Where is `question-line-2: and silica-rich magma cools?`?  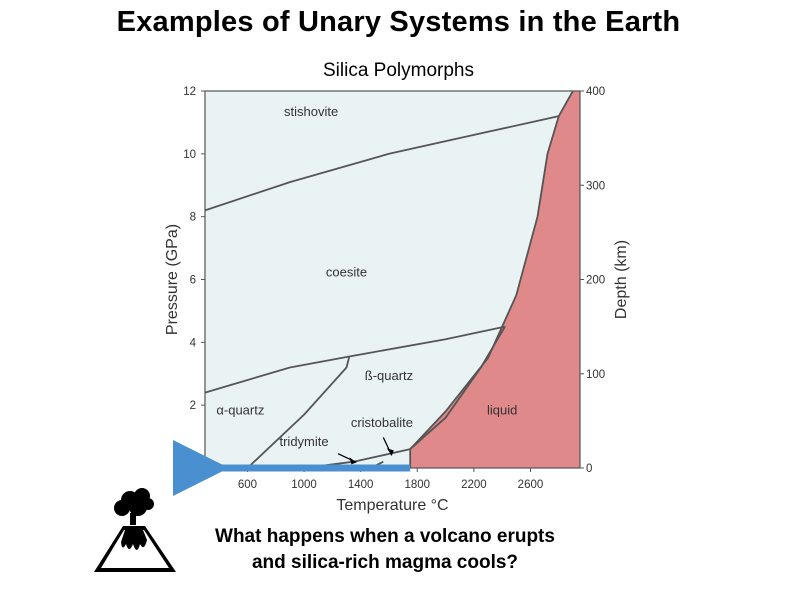 question-line-2: and silica-rich magma cools? is located at coordinates (385, 562).